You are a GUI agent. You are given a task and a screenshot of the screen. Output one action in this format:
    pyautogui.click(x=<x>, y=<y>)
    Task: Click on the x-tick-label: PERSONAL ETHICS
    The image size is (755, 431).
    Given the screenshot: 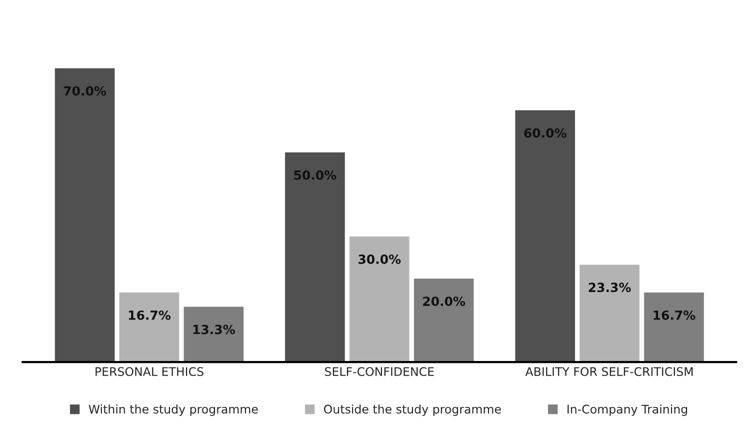 What is the action you would take?
    pyautogui.click(x=150, y=371)
    